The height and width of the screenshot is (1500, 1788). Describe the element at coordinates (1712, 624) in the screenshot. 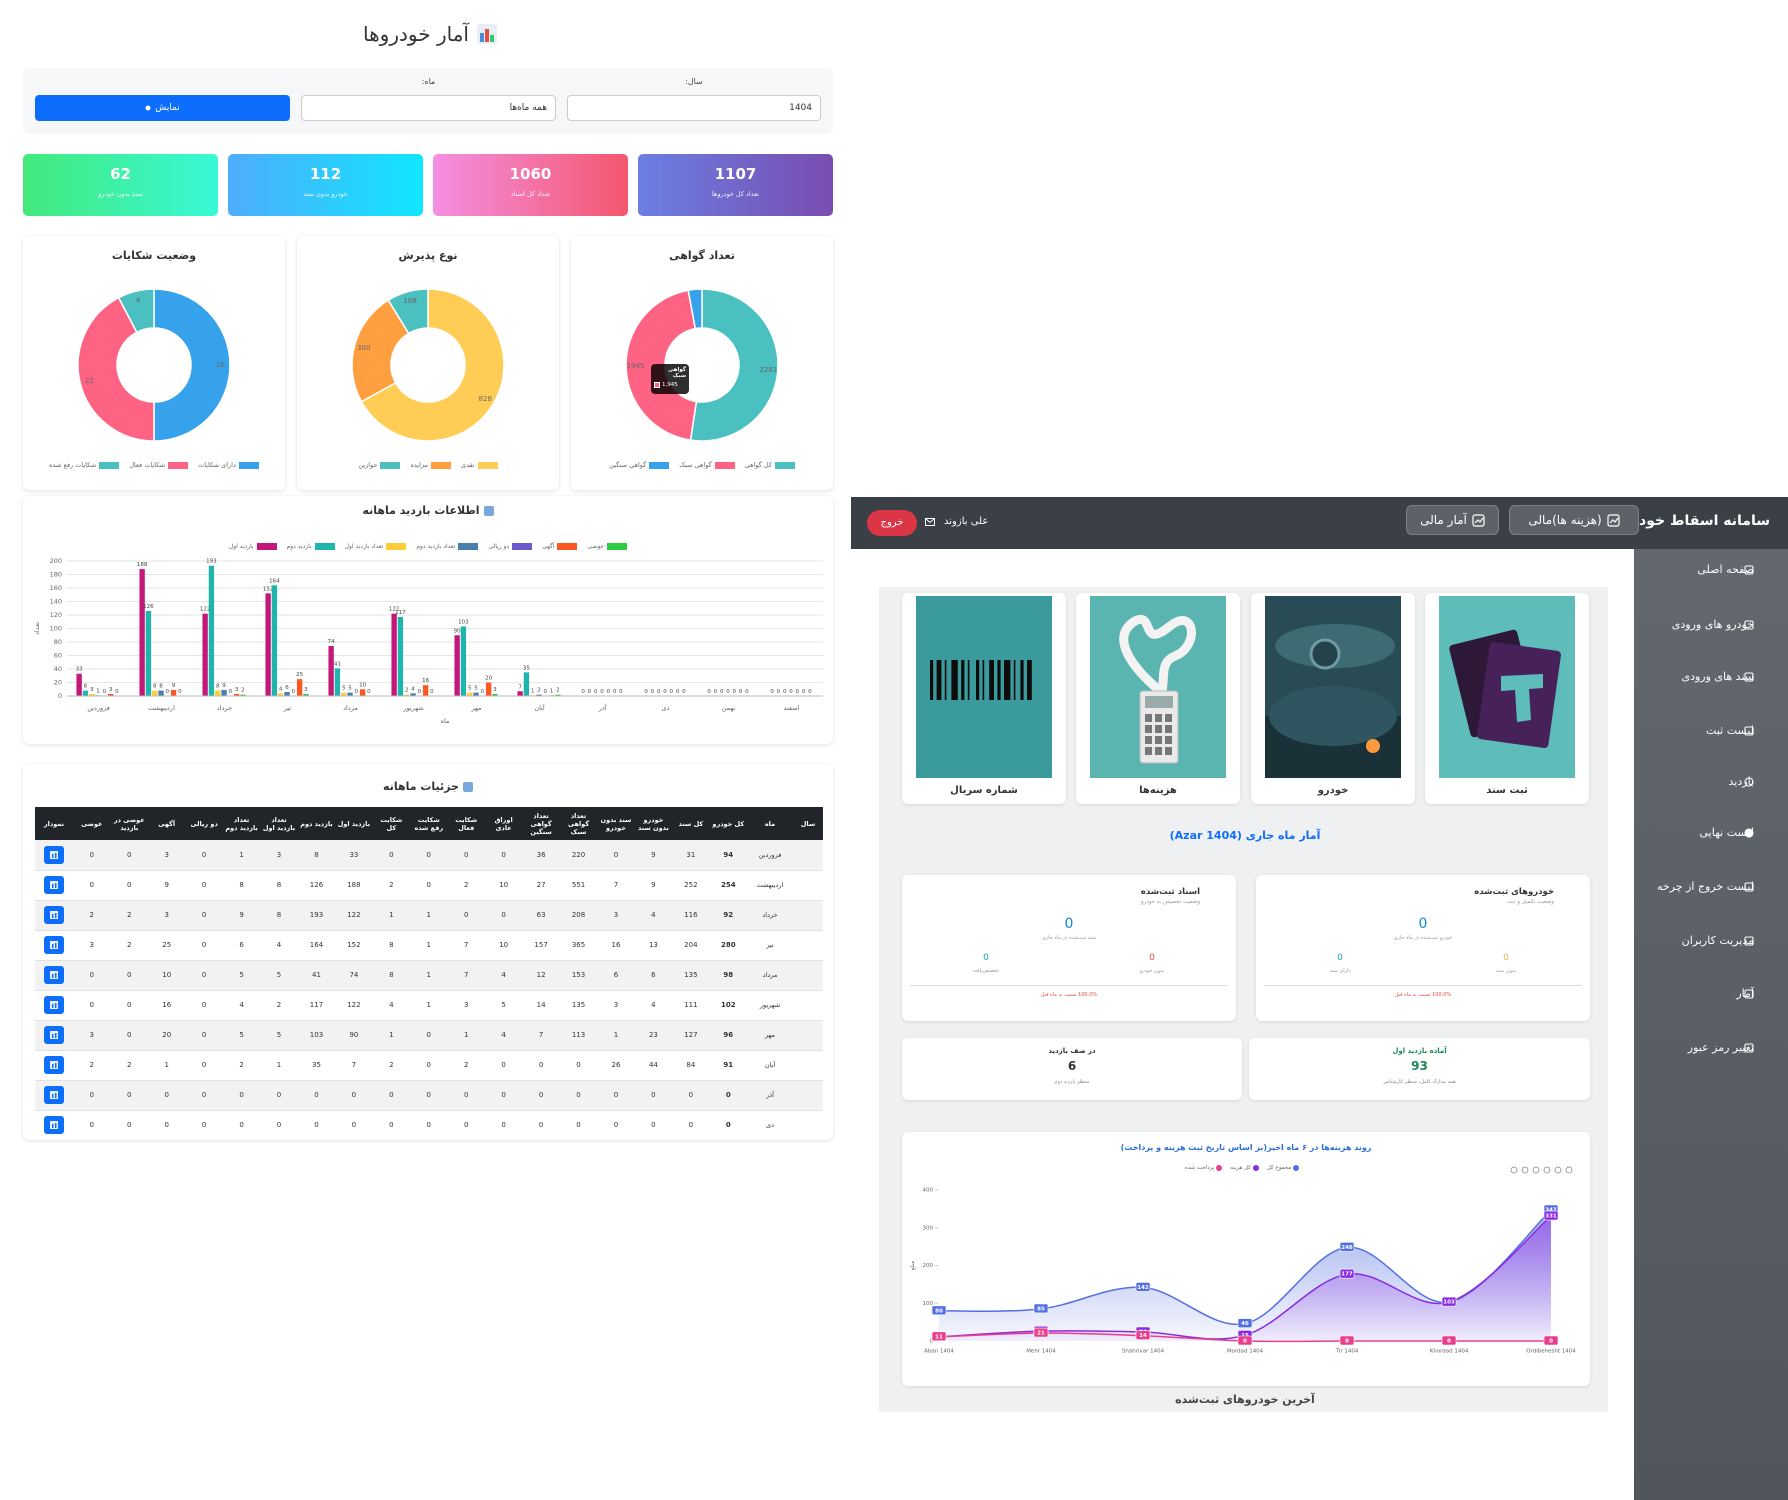

I see `sidebar-item: خودرو های ورودی` at that location.